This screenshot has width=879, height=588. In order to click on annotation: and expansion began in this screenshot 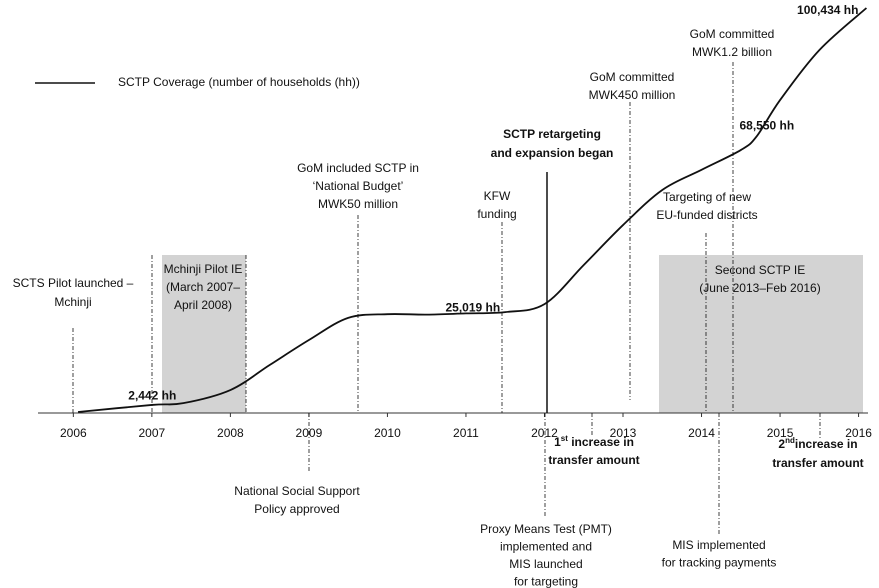, I will do `click(552, 153)`.